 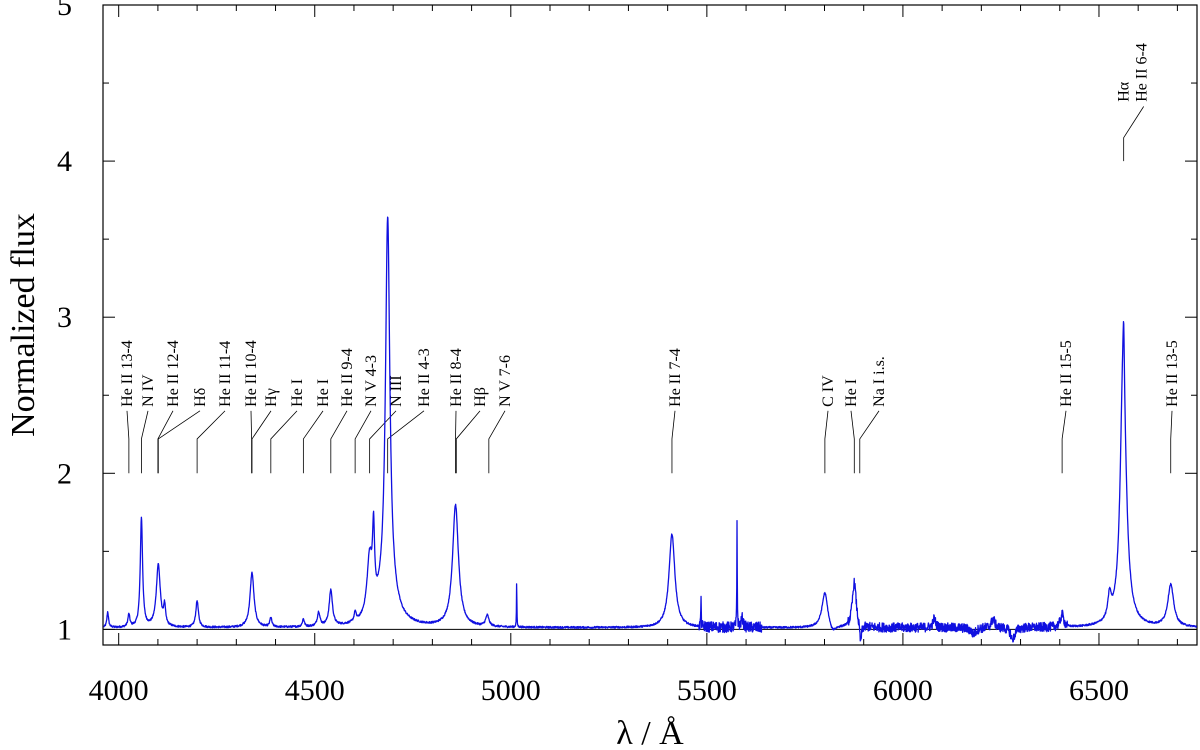 I want to click on line-id-marker: He II 15-5, so click(x=1066, y=407).